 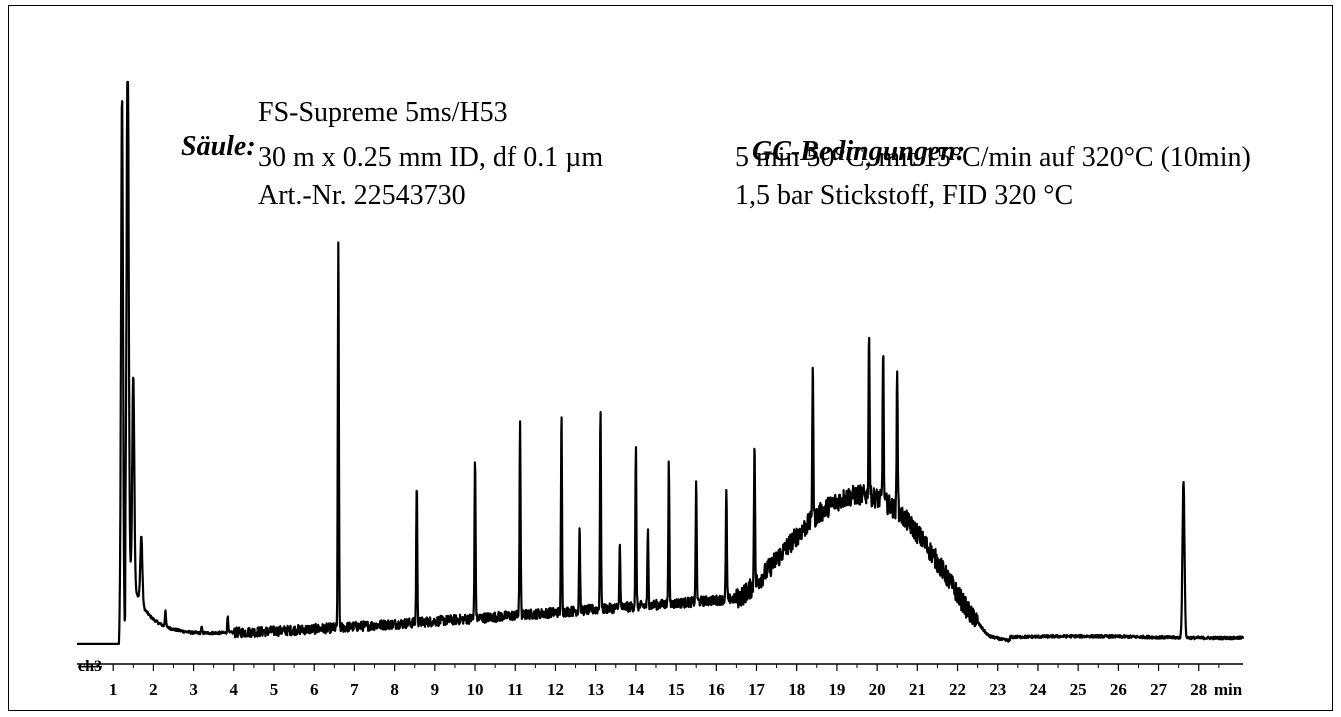 I want to click on x-tick-label-20: 20, so click(x=877, y=689).